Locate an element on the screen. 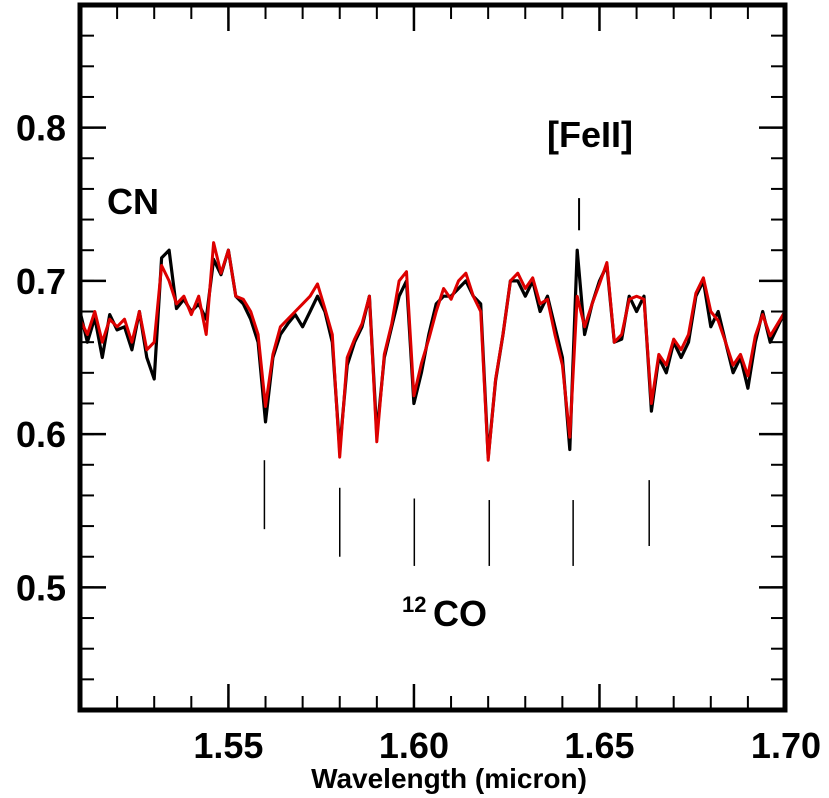 This screenshot has width=829, height=798. cn-label: CN is located at coordinates (133, 201).